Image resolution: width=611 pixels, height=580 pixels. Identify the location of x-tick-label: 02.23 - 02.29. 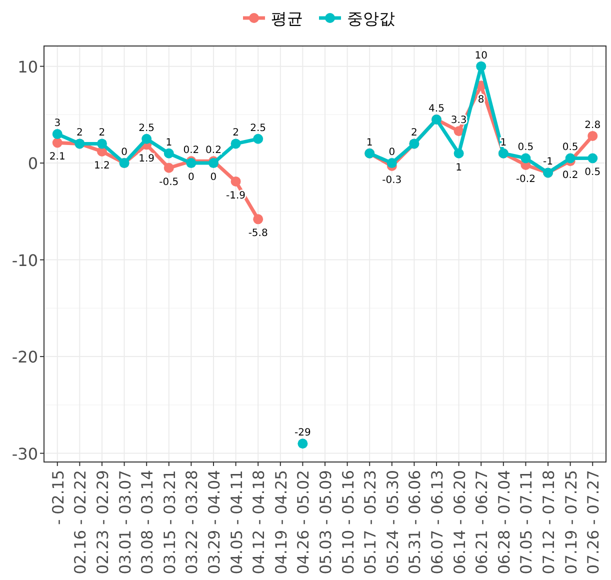
(103, 522).